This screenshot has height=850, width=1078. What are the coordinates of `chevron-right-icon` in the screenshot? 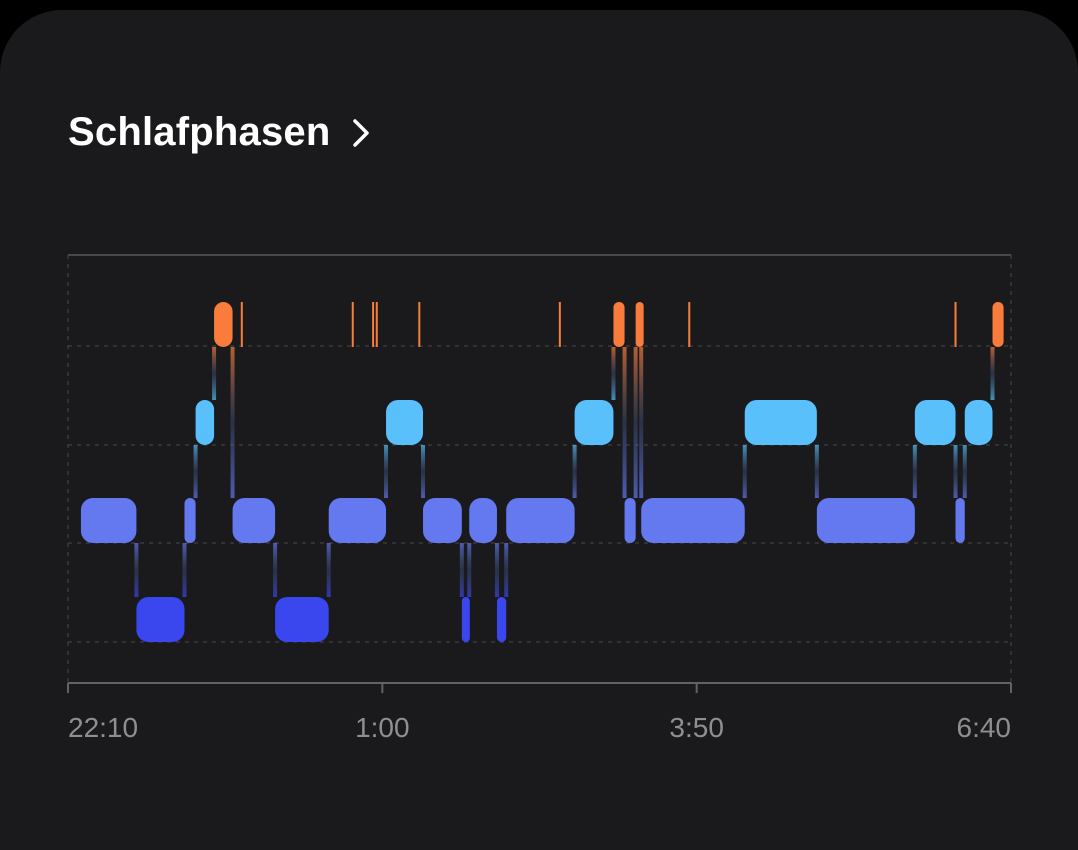 It's located at (361, 132).